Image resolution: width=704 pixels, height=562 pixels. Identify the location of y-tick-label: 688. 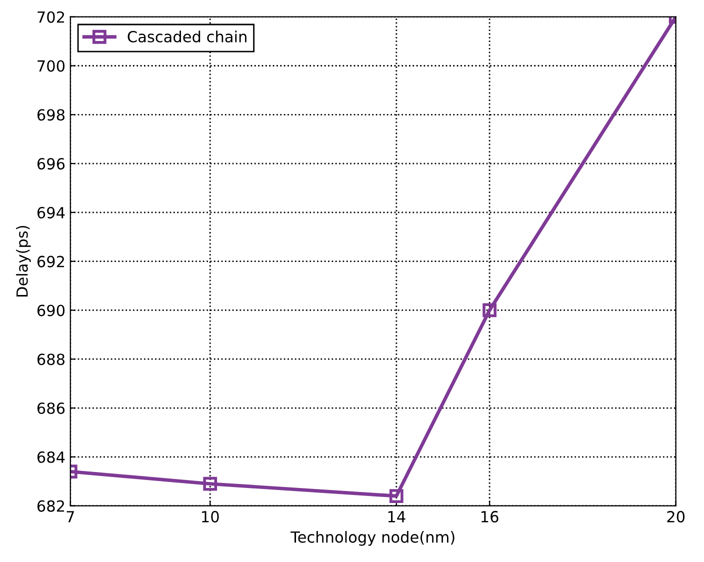
(50, 360).